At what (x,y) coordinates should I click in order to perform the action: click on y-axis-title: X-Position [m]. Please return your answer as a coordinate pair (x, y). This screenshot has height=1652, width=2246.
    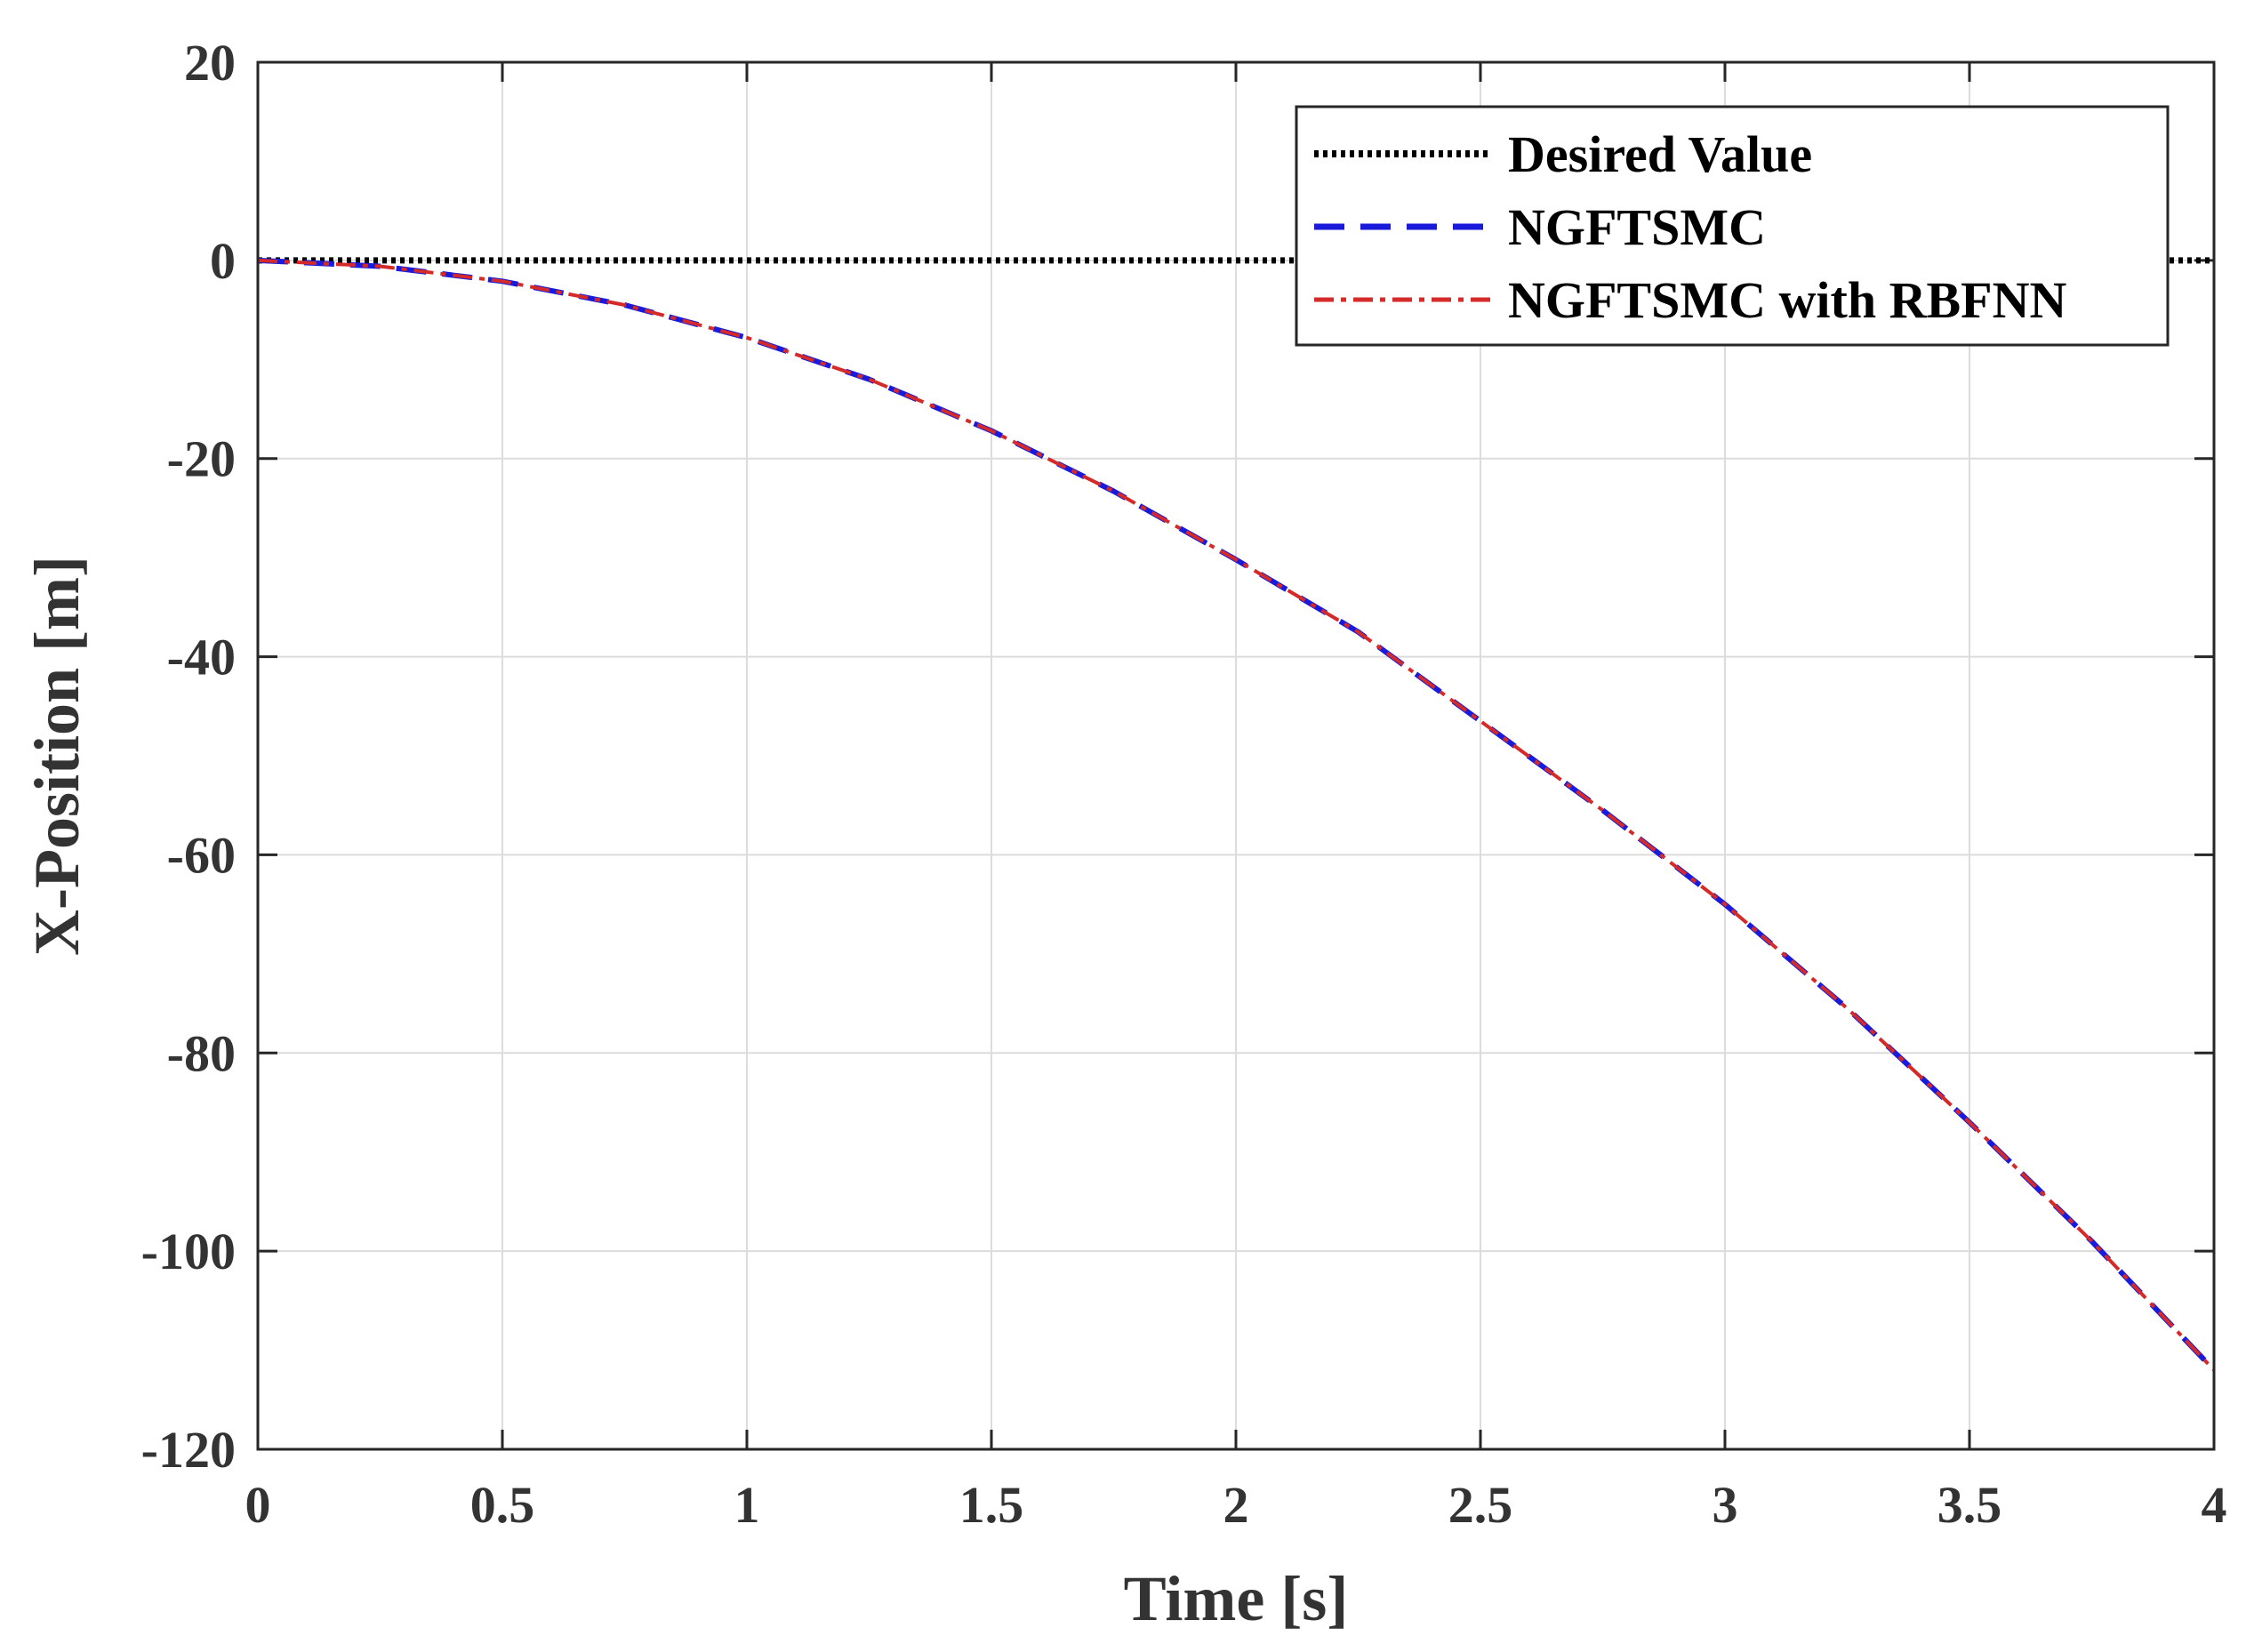
    Looking at the image, I should click on (56, 756).